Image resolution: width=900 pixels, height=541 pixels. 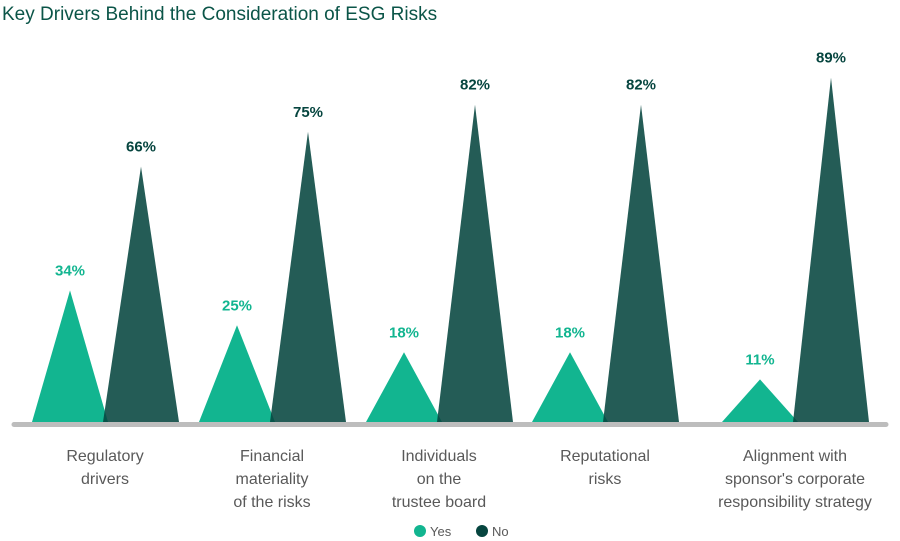 I want to click on category-label-4-1: sponsor's corporate, so click(x=795, y=479).